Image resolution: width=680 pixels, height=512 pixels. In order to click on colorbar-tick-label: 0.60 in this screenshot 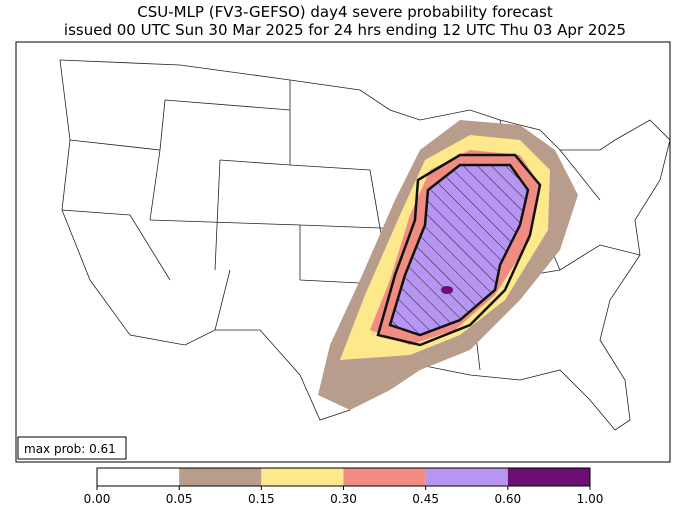, I will do `click(507, 499)`.